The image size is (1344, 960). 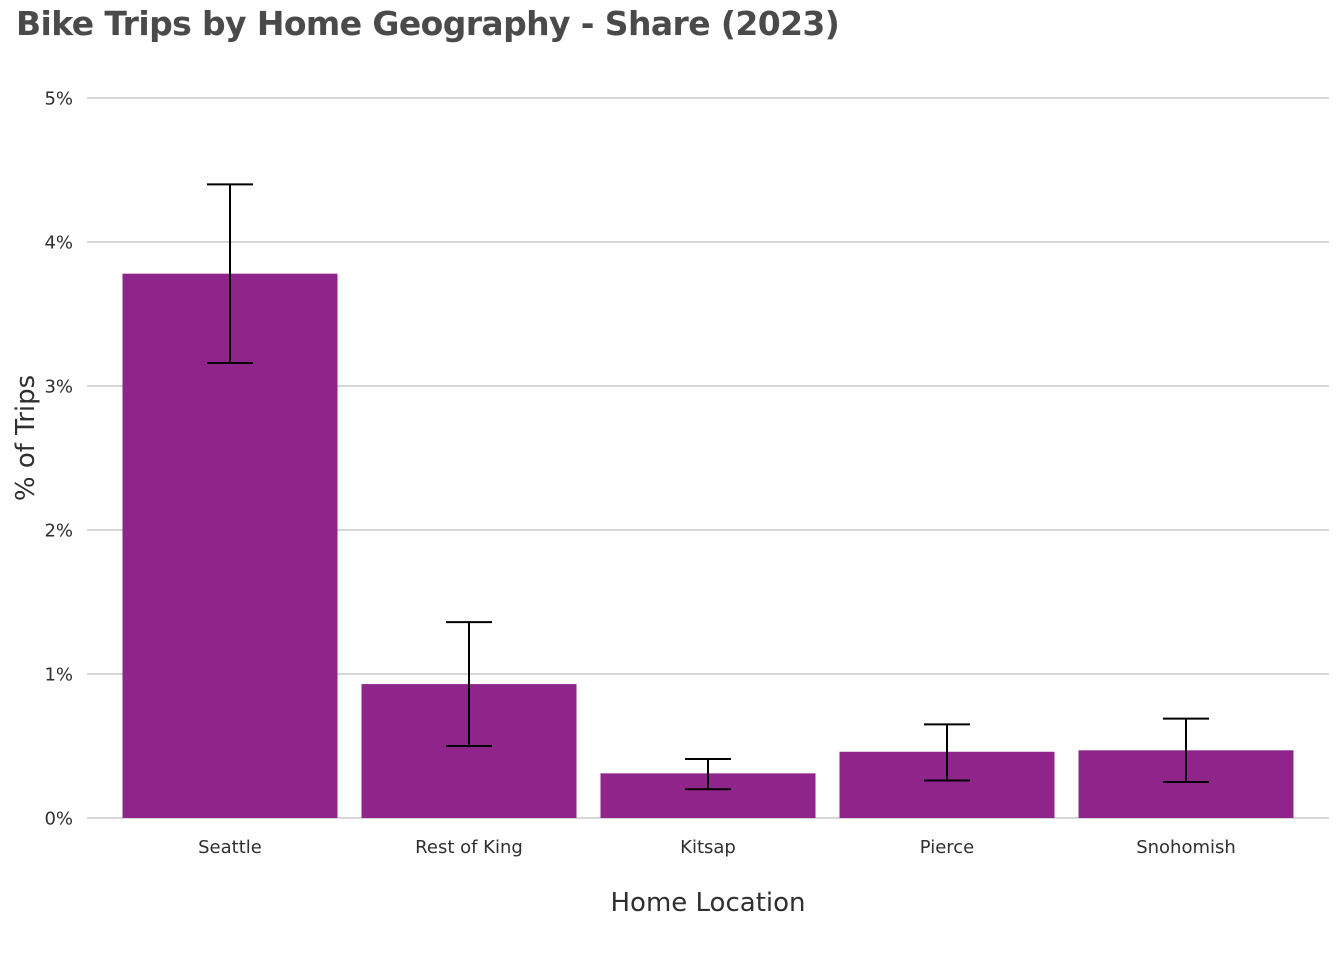 What do you see at coordinates (58, 819) in the screenshot?
I see `y-tick-label: 0%` at bounding box center [58, 819].